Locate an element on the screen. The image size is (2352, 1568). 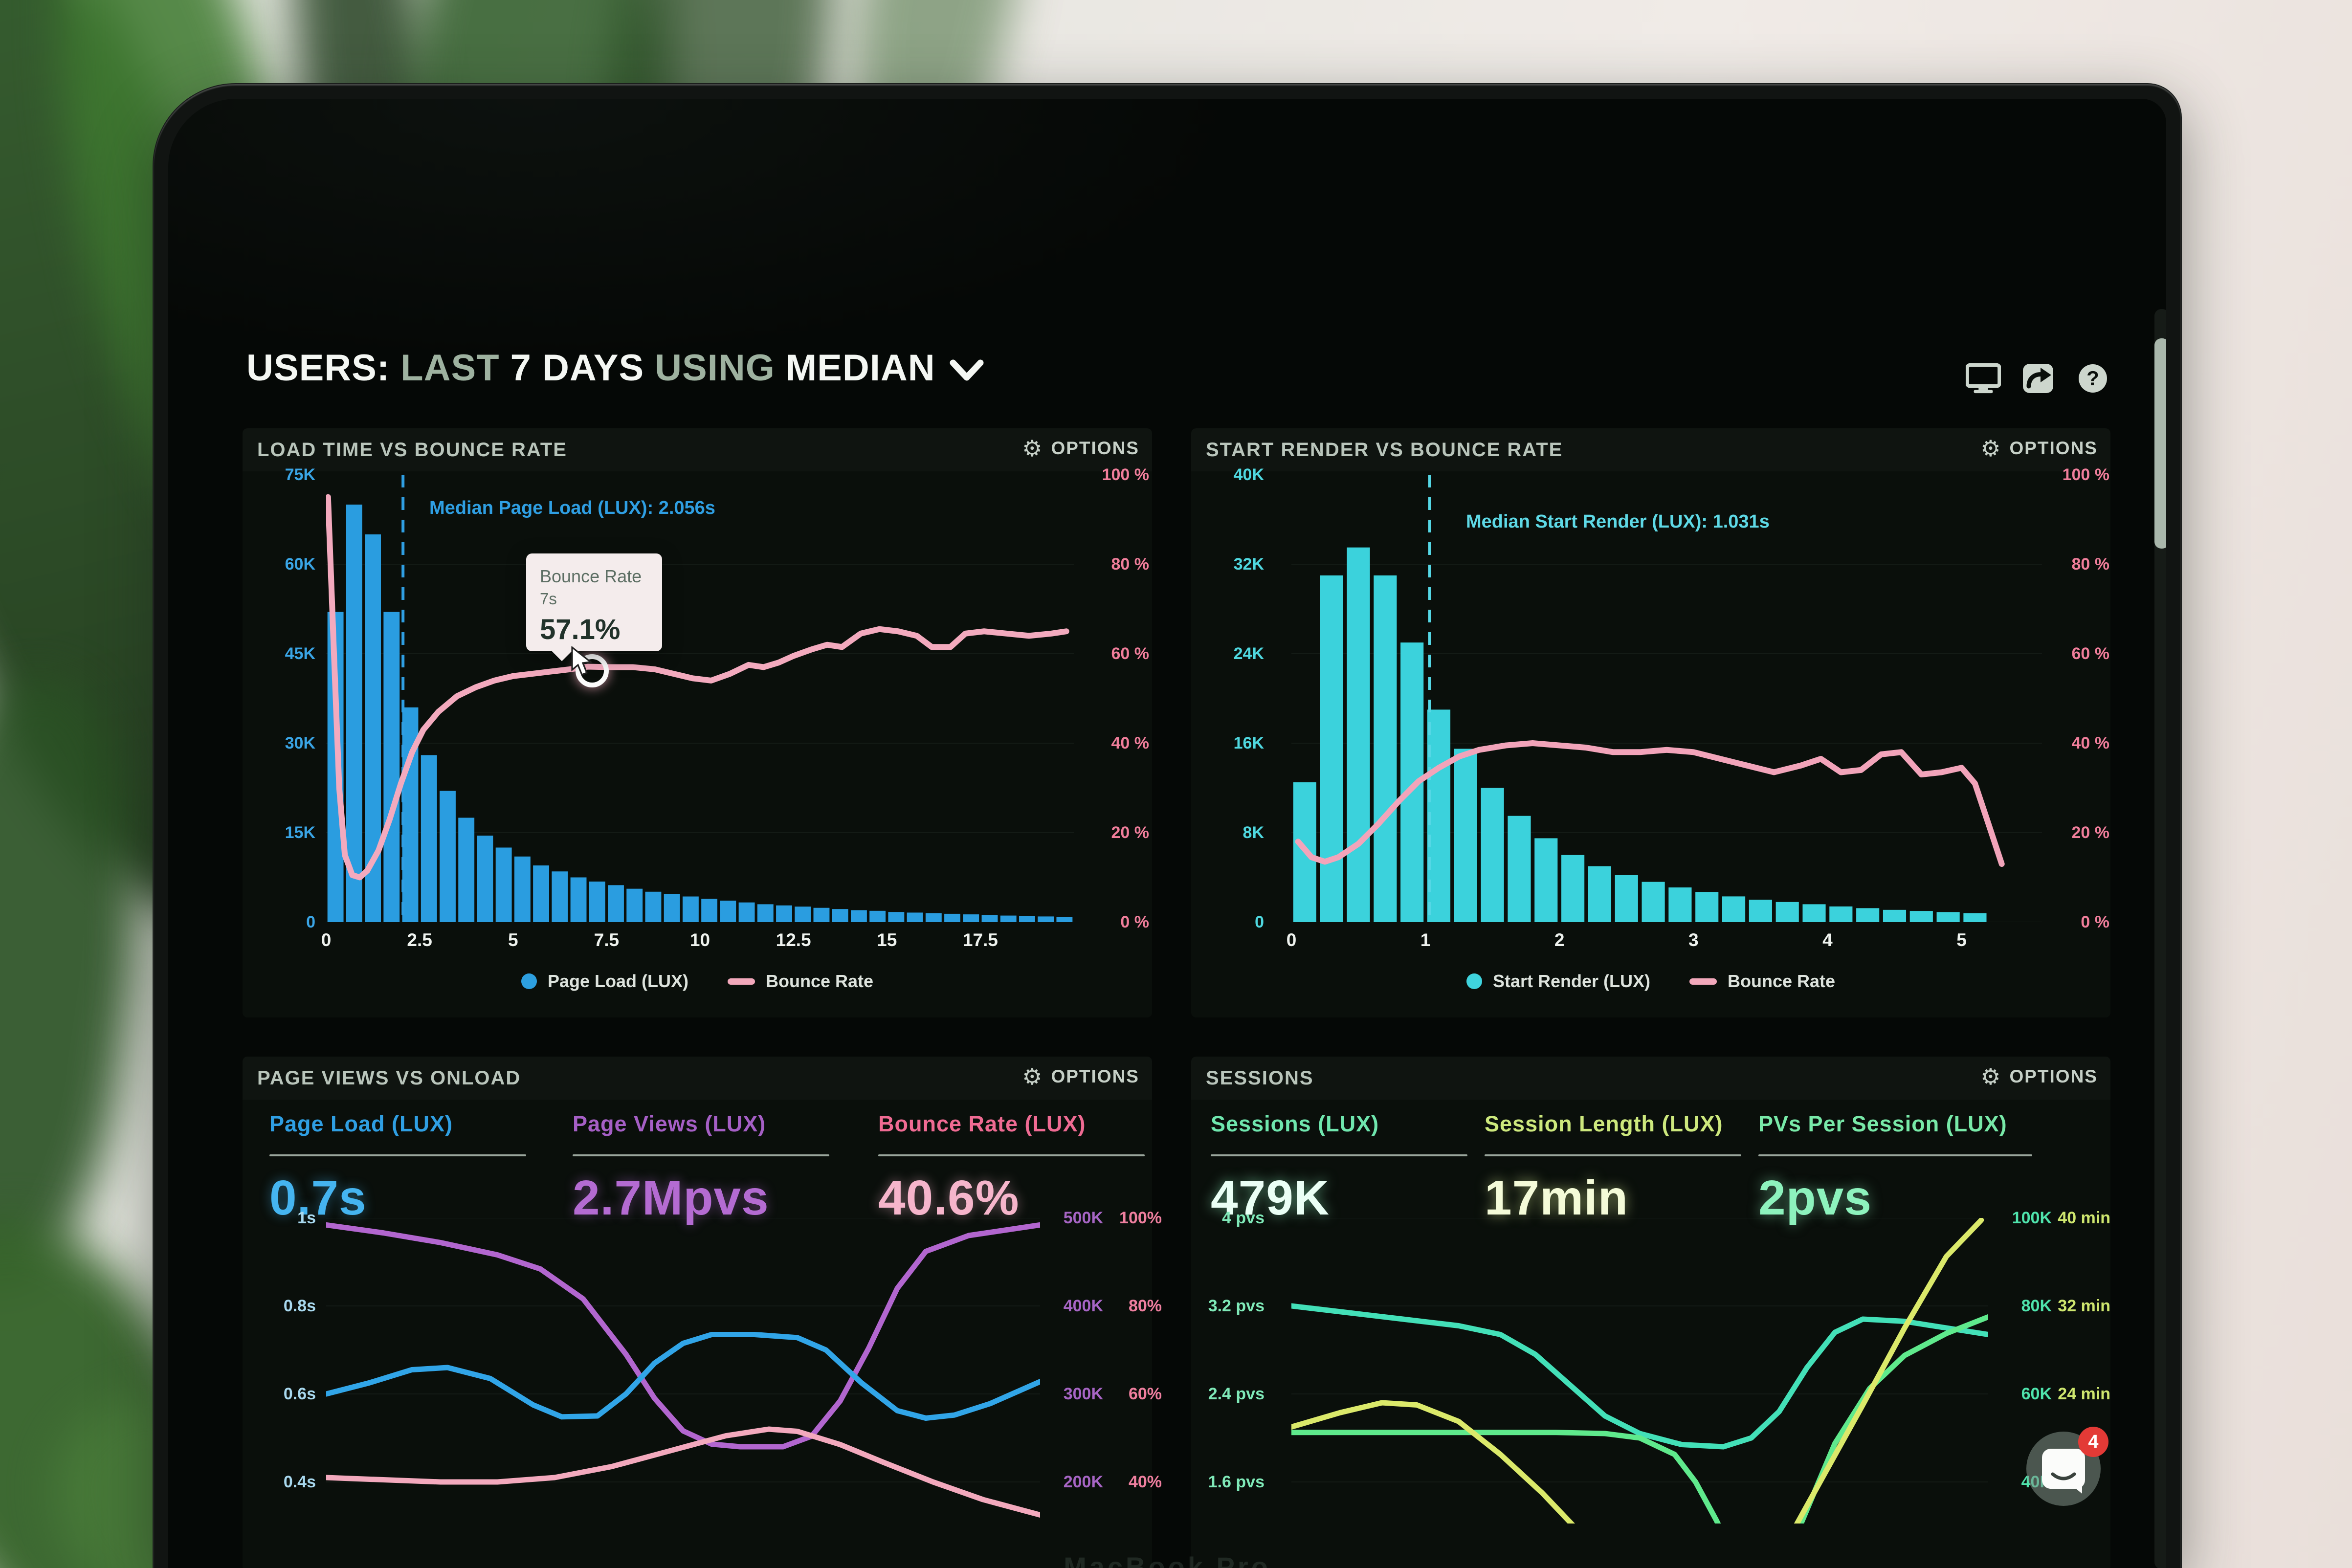
metric-value: 2.7Mpvs is located at coordinates (671, 1197).